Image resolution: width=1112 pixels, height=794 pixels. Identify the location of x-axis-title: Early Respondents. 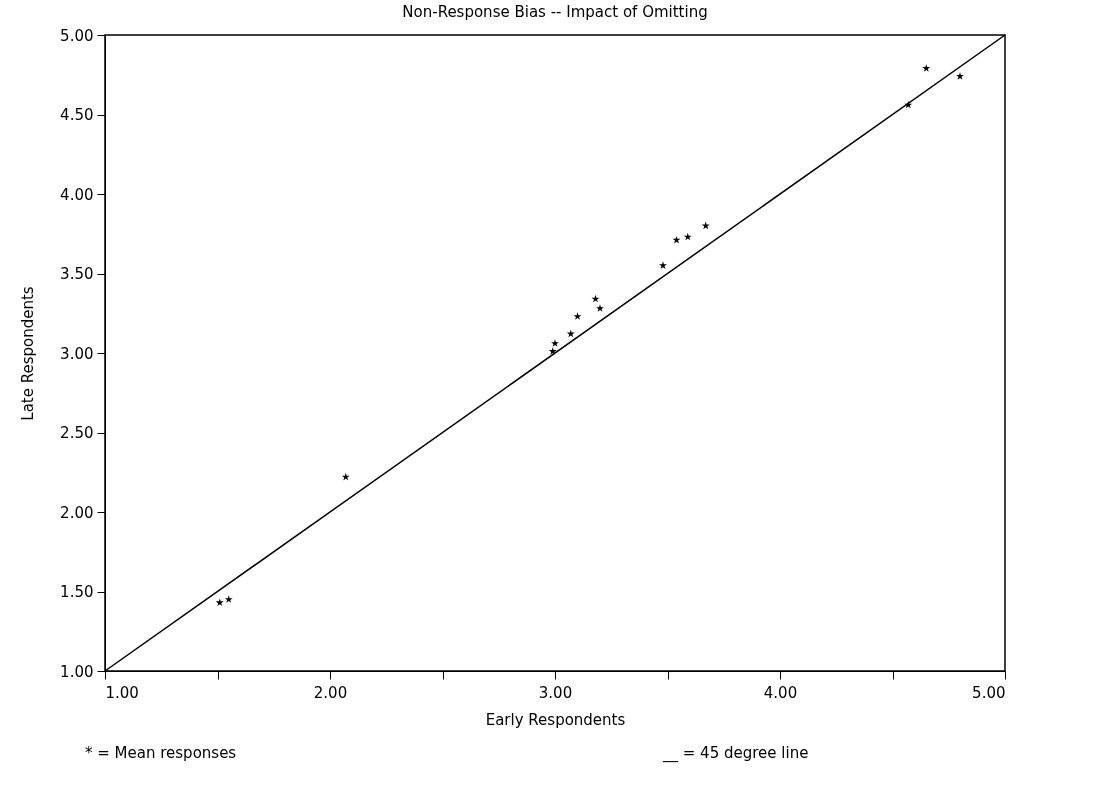
(555, 719).